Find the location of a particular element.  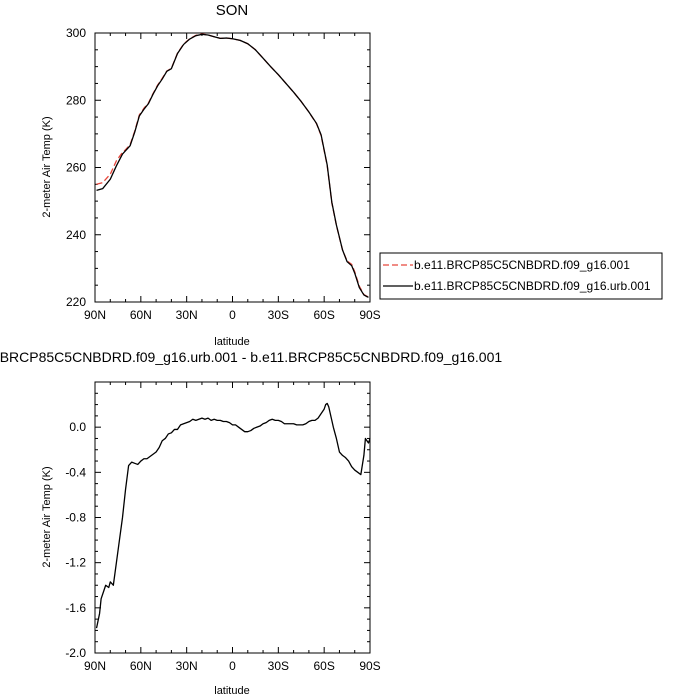

legend-box is located at coordinates (521, 276).